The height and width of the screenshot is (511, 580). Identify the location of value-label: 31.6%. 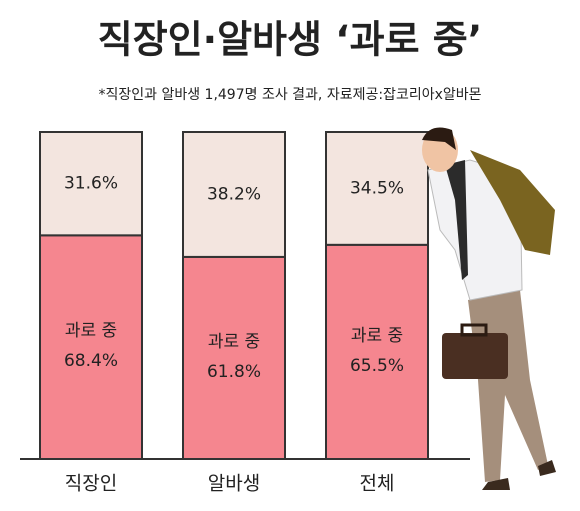
(91, 184).